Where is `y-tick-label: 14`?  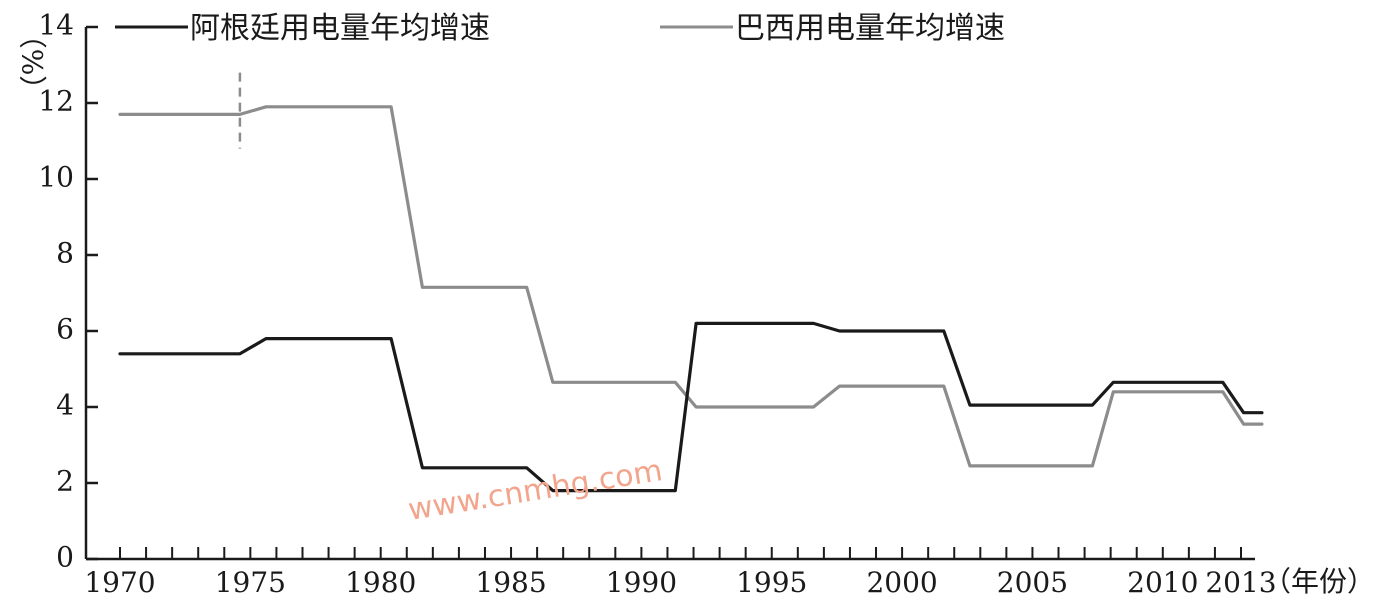 y-tick-label: 14 is located at coordinates (56, 25).